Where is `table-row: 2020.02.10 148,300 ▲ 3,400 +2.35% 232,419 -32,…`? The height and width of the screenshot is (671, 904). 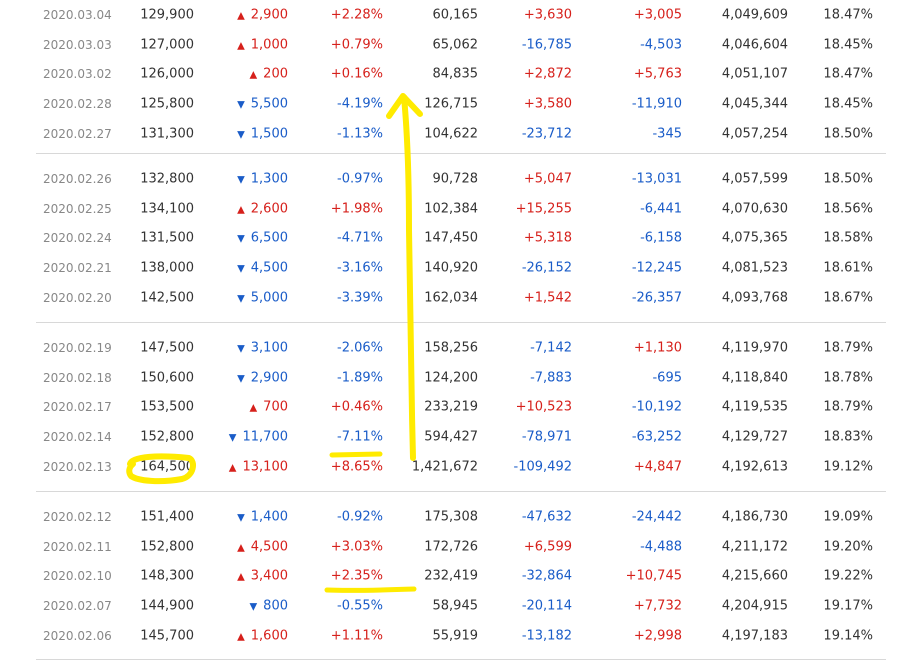
table-row: 2020.02.10 148,300 ▲ 3,400 +2.35% 232,419 -32,… is located at coordinates (452, 576).